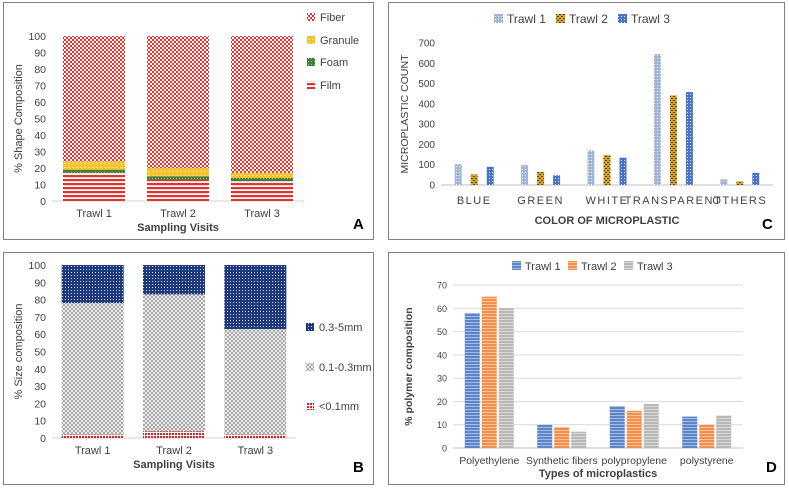 The image size is (789, 489). What do you see at coordinates (607, 169) in the screenshot?
I see `bar-trawl-2-white` at bounding box center [607, 169].